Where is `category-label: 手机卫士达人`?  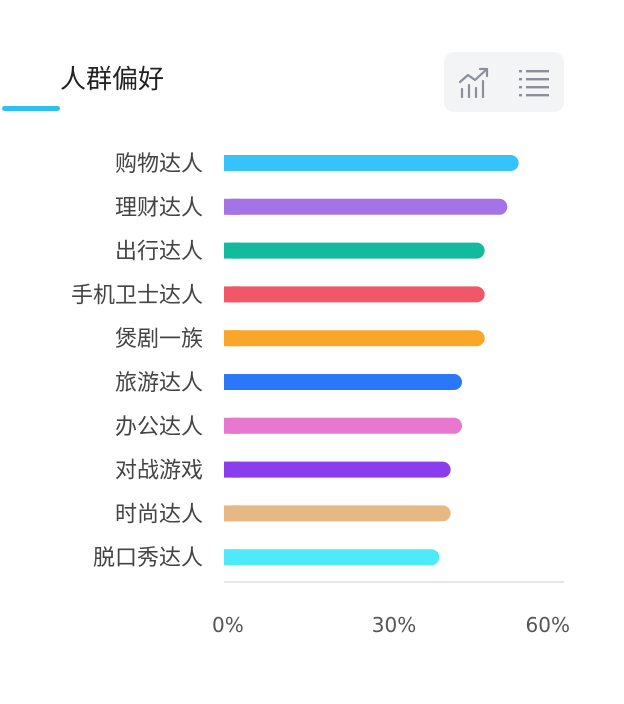
category-label: 手机卫士达人 is located at coordinates (137, 295).